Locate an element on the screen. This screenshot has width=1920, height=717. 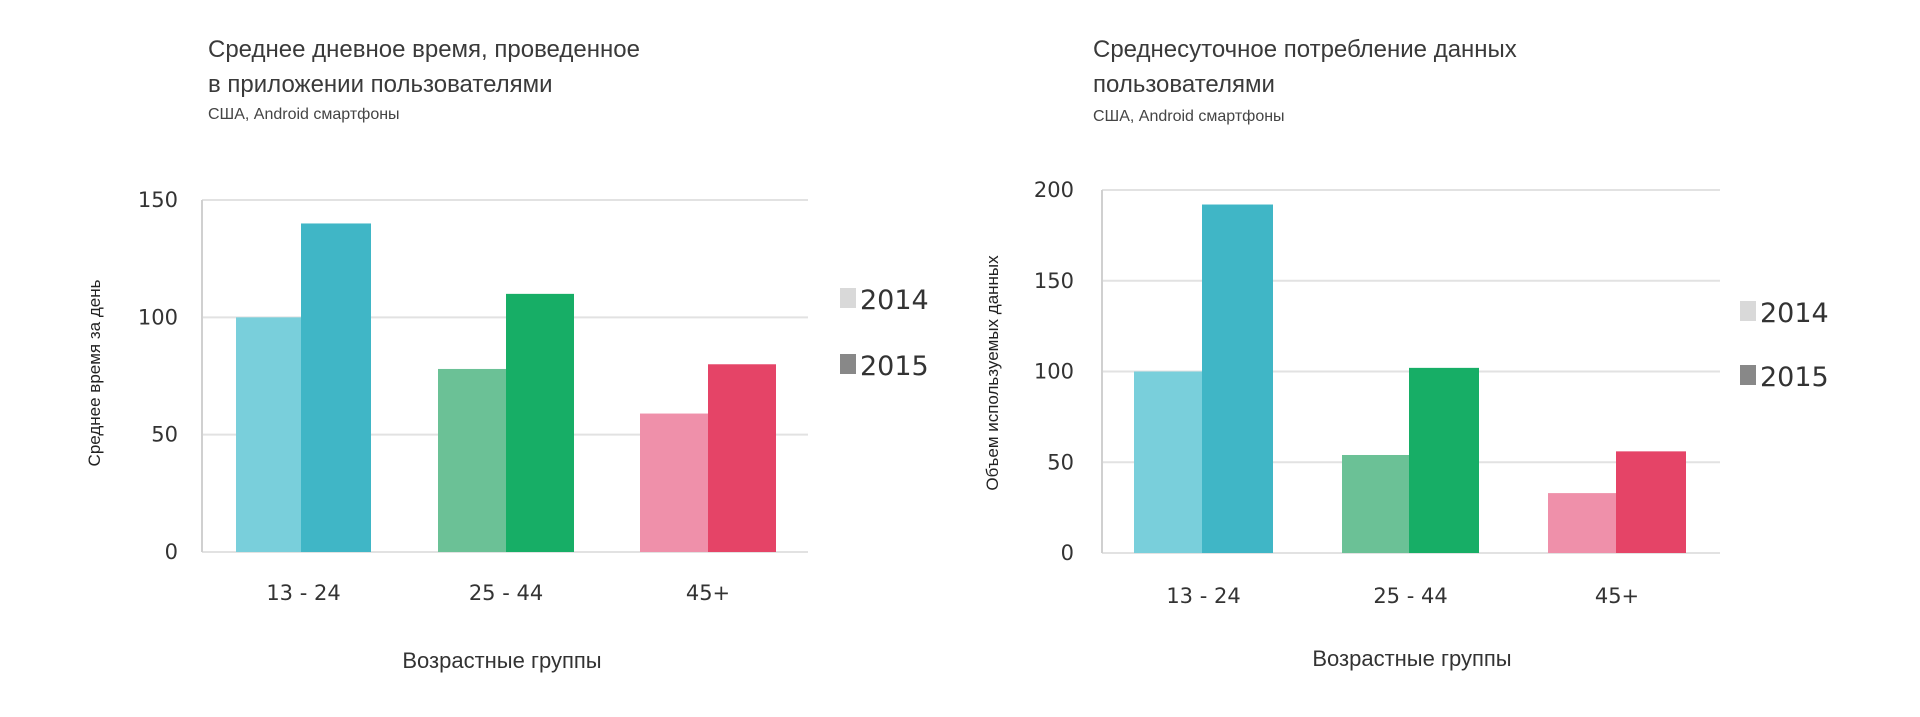
chart-1-y-tick-label: 0 is located at coordinates (171, 552).